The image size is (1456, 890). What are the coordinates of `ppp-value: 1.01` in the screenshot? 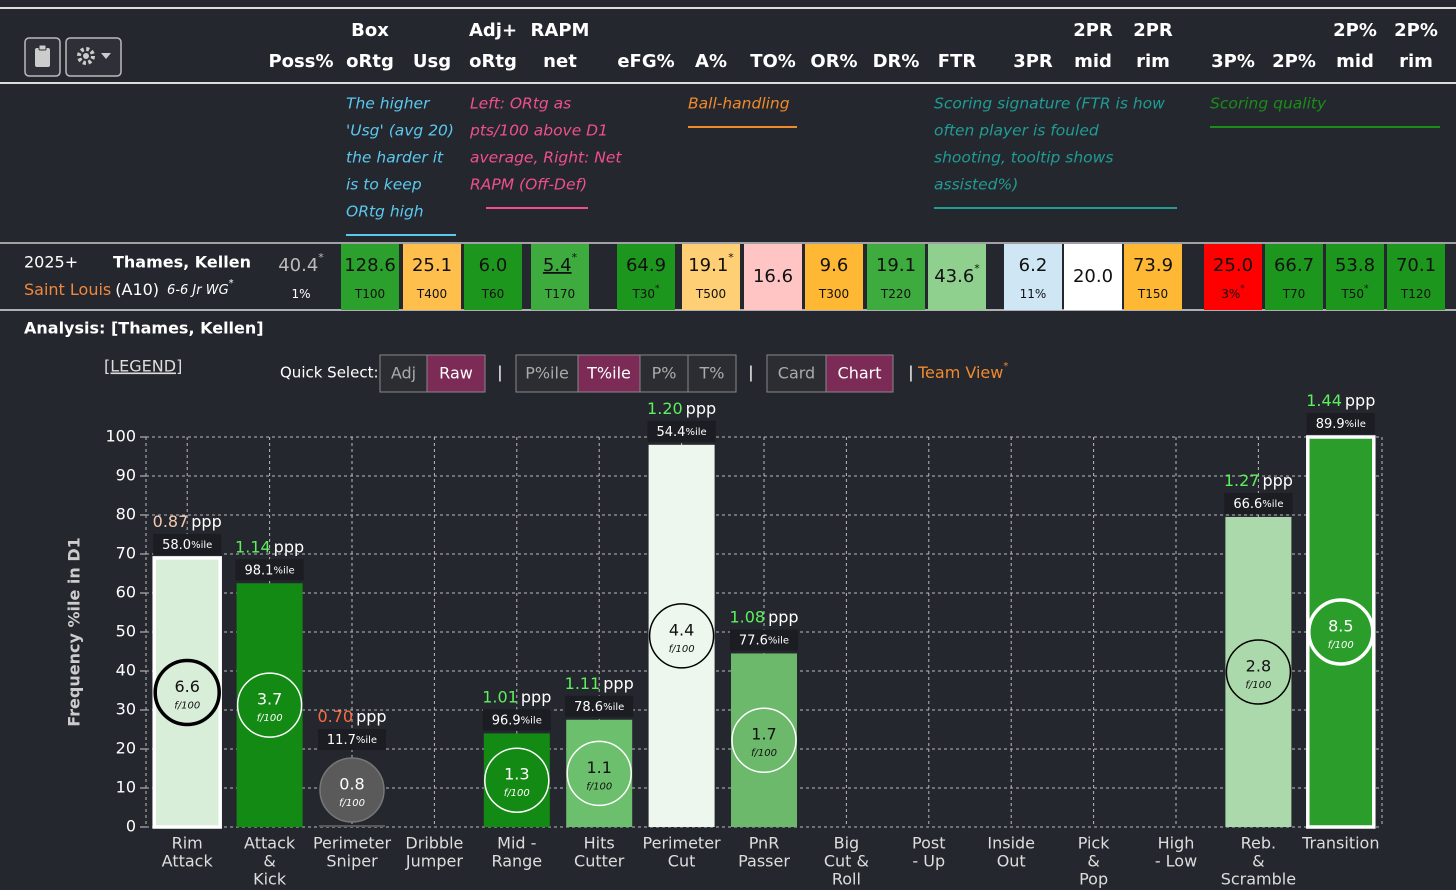 It's located at (500, 696).